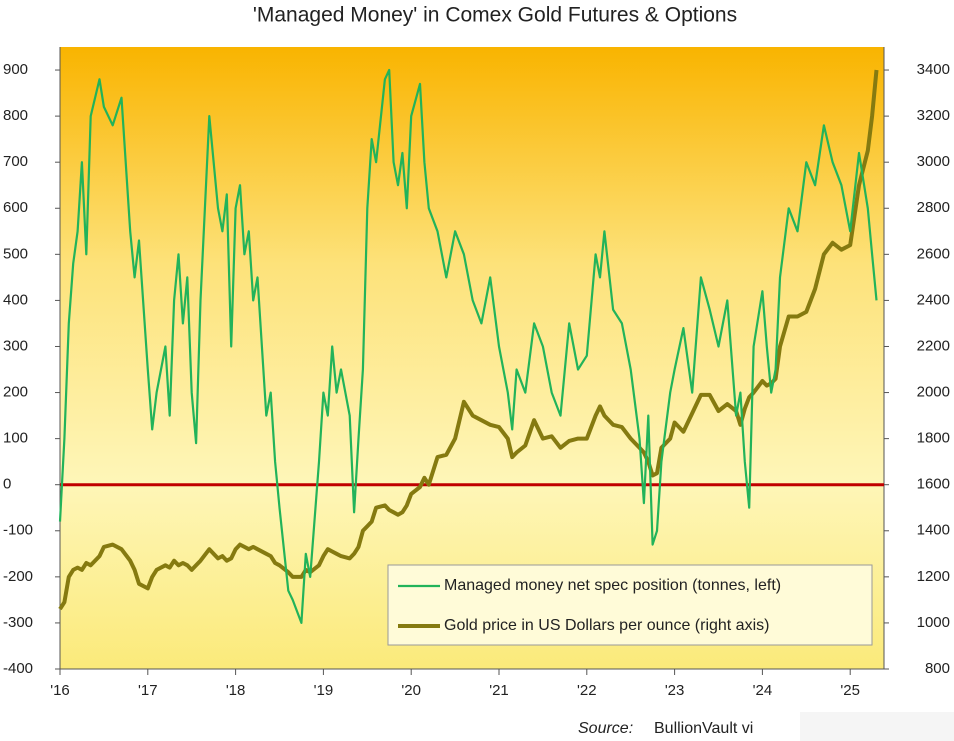 Image resolution: width=954 pixels, height=741 pixels. I want to click on x-tick-label: '21, so click(499, 690).